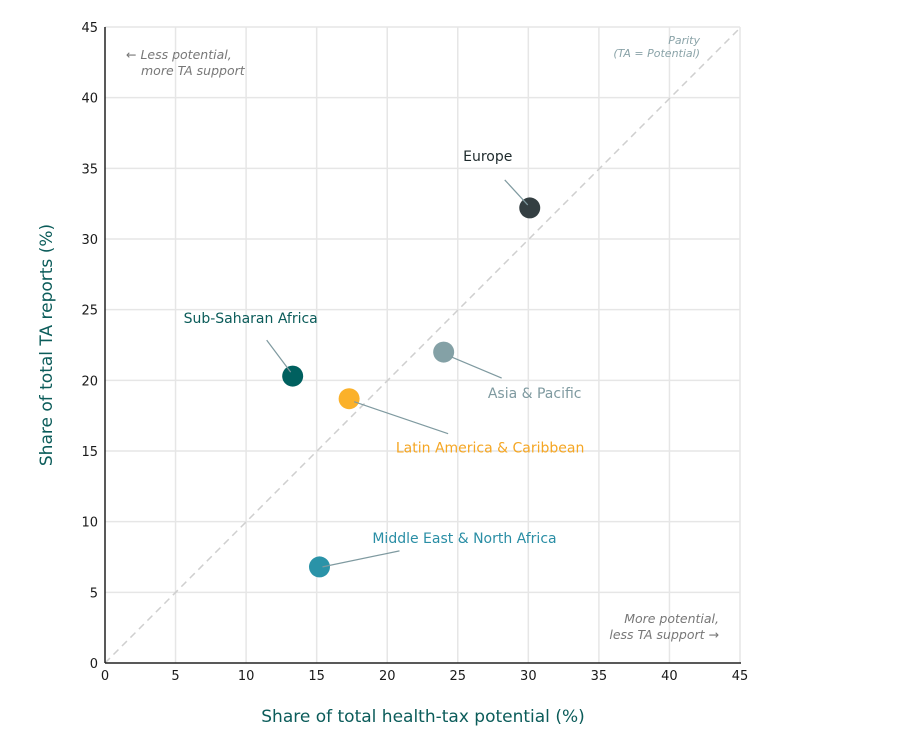 The height and width of the screenshot is (734, 900). What do you see at coordinates (89, 311) in the screenshot?
I see `y-tick-label: 25` at bounding box center [89, 311].